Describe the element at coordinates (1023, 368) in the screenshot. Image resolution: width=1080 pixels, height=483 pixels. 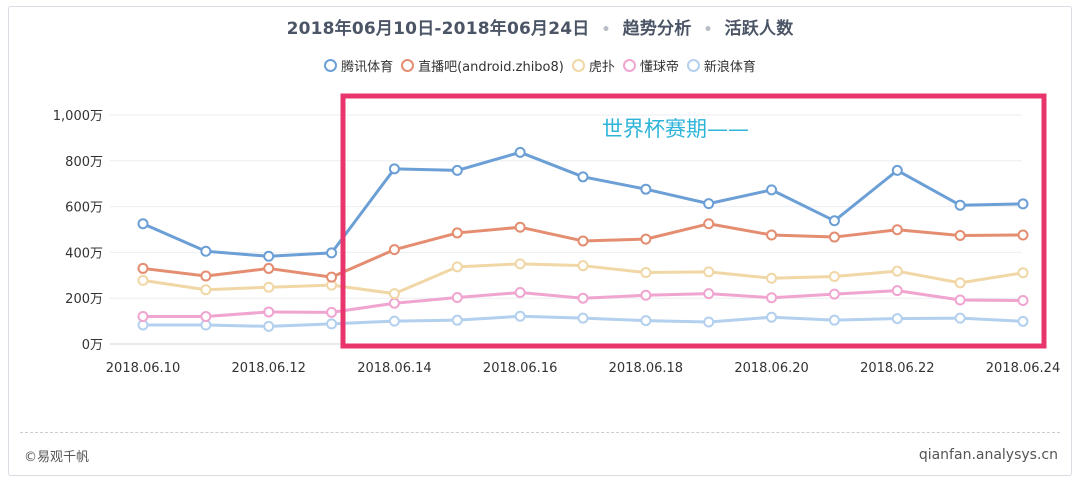
I see `x-tick-label: 2018.06.24` at that location.